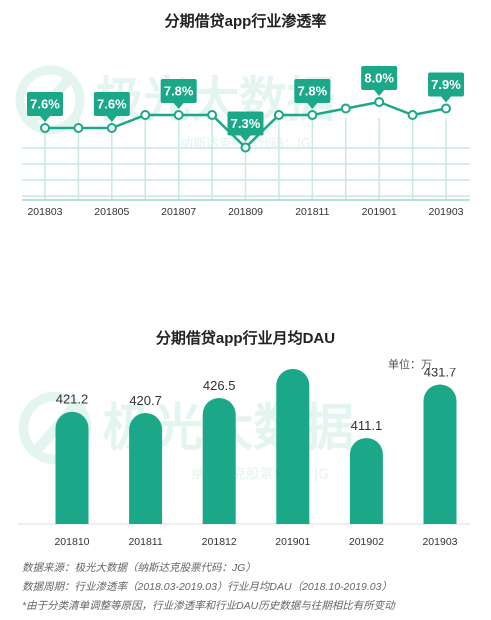 This screenshot has height=620, width=491. I want to click on data-label: 7.3%, so click(245, 126).